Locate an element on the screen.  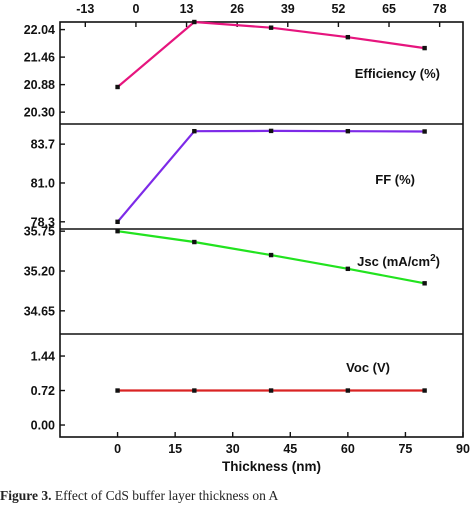
x-axis-tick-label: 45 is located at coordinates (290, 449).